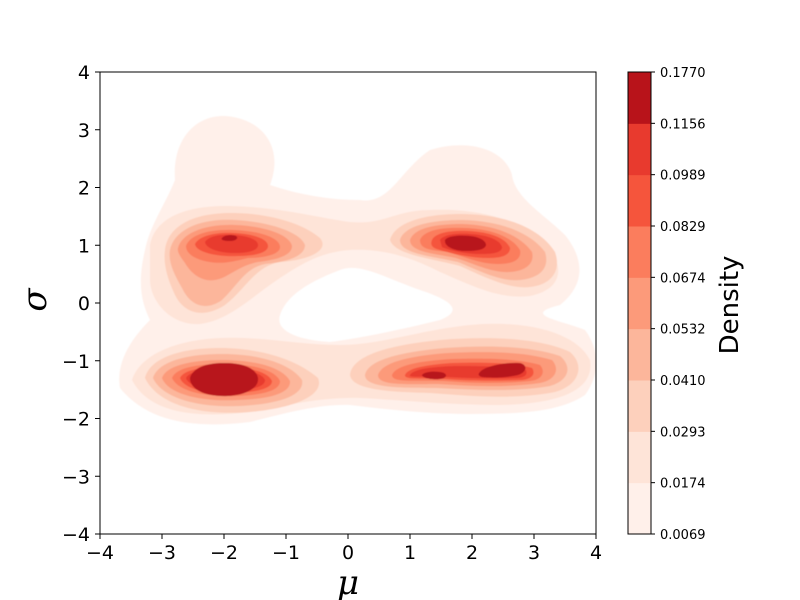 The height and width of the screenshot is (600, 800). What do you see at coordinates (84, 246) in the screenshot?
I see `y-tick-label: 1` at bounding box center [84, 246].